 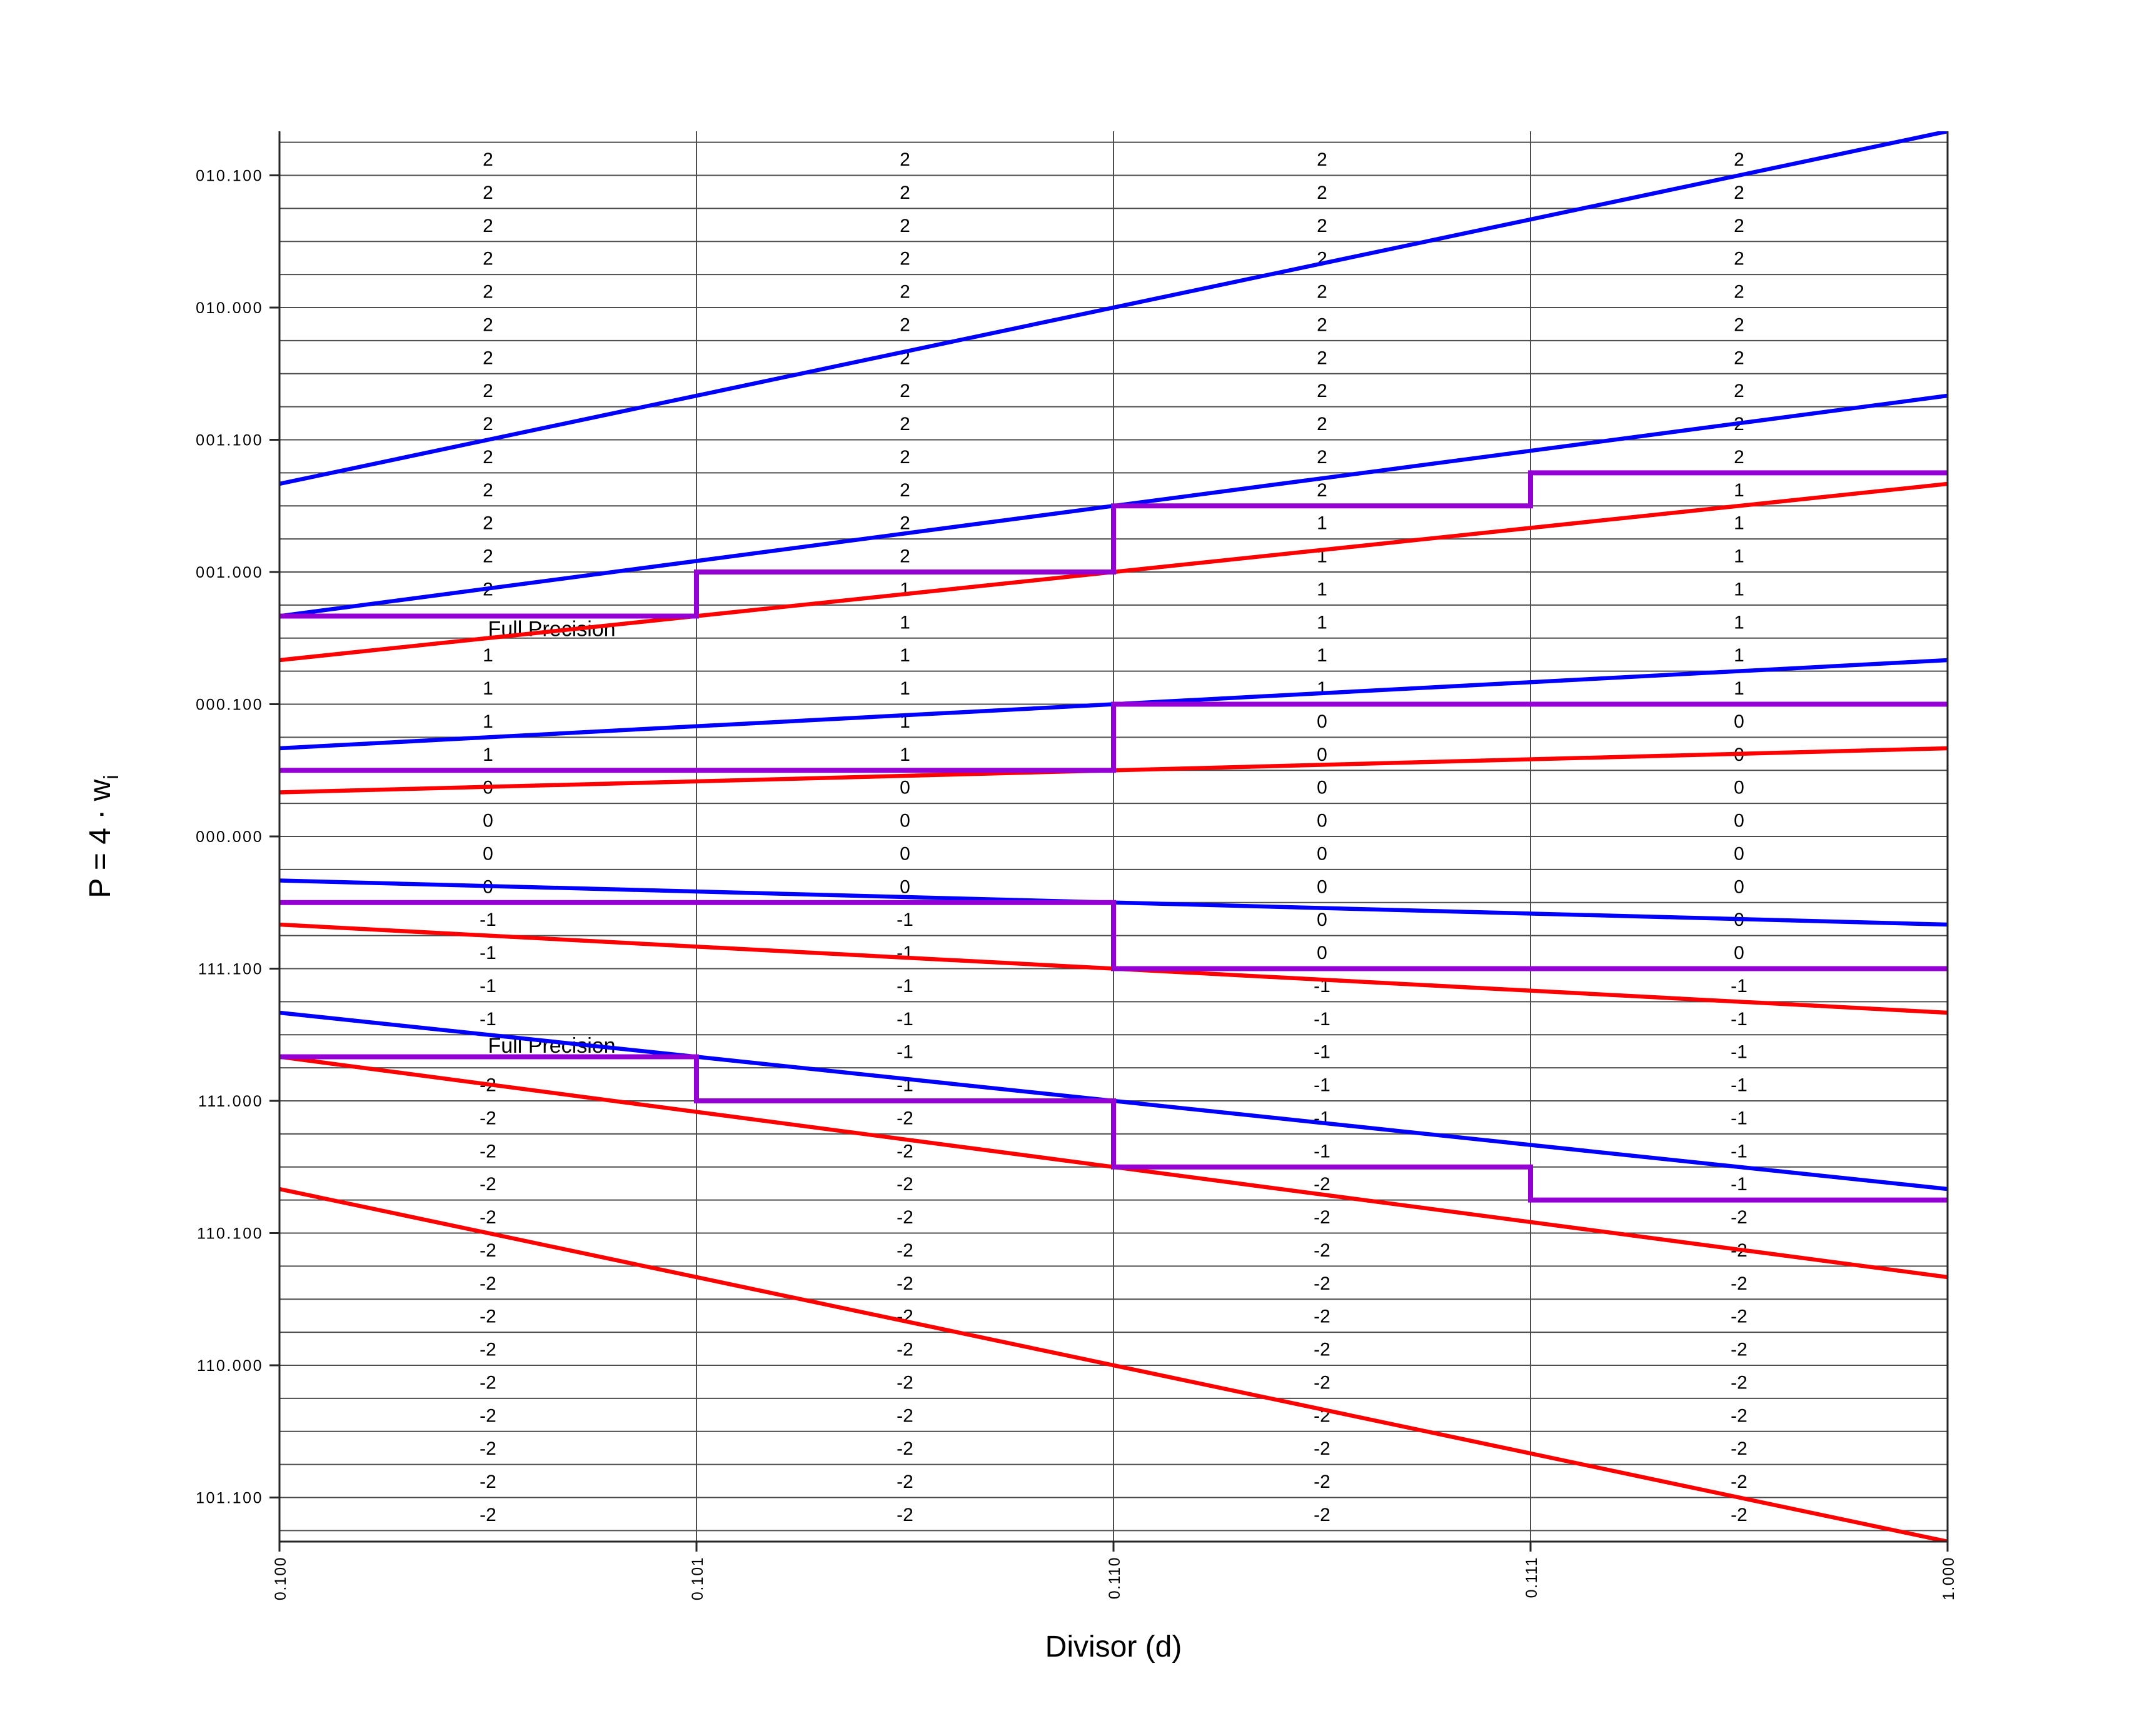 What do you see at coordinates (103, 836) in the screenshot?
I see `y-axis-title: P = 4 · wi` at bounding box center [103, 836].